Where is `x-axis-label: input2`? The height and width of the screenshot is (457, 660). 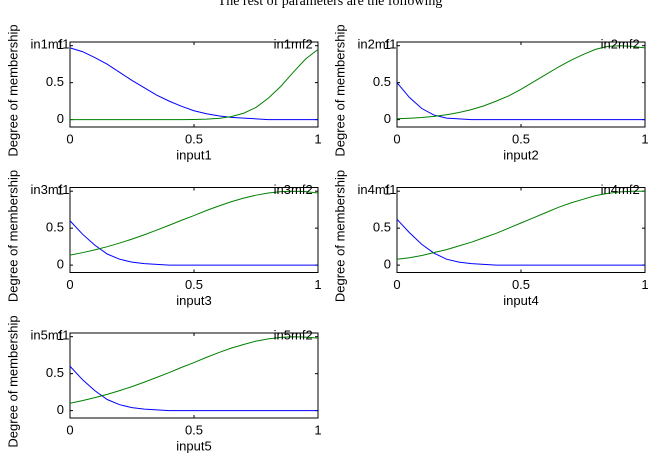
x-axis-label: input2 is located at coordinates (520, 154).